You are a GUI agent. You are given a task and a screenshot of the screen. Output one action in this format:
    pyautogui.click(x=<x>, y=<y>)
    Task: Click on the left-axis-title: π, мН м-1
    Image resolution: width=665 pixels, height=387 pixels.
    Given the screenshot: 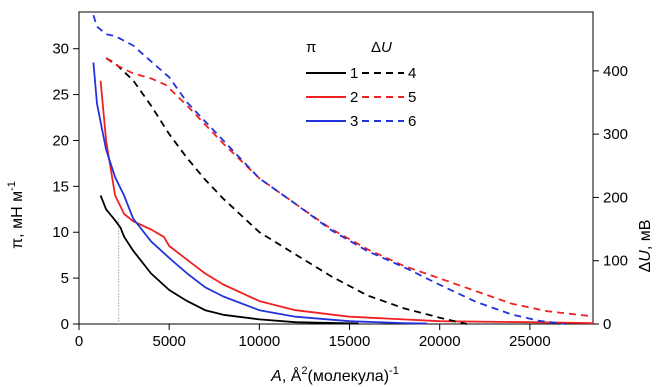 What is the action you would take?
    pyautogui.click(x=16, y=215)
    